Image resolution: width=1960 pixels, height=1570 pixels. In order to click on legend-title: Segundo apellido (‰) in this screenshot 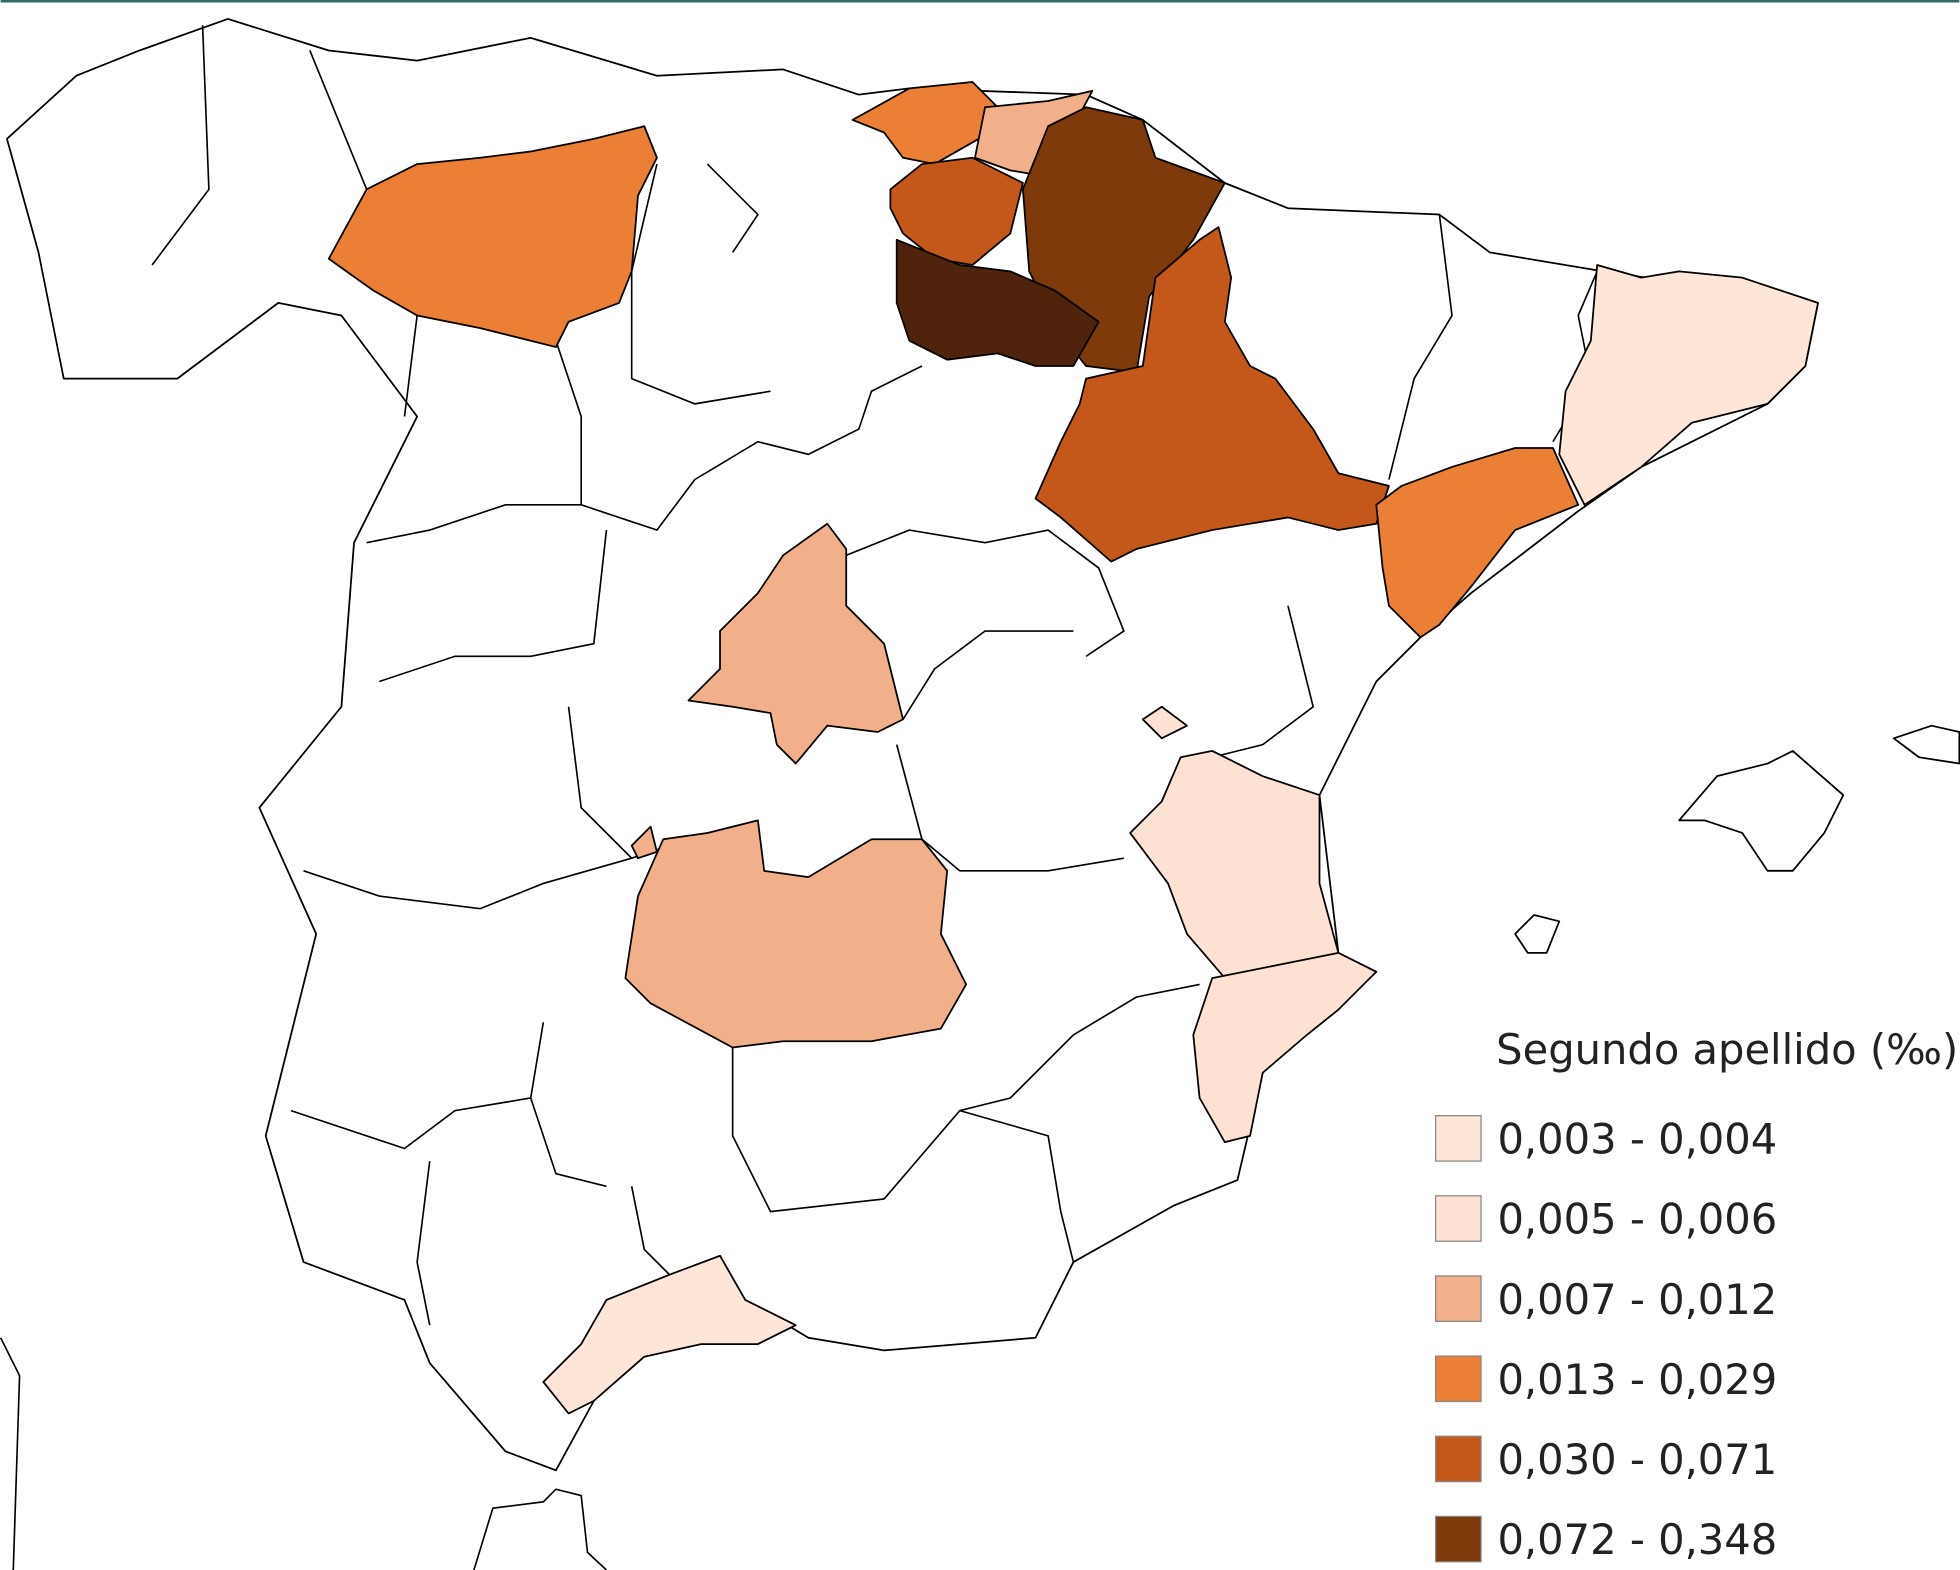, I will do `click(1727, 1049)`.